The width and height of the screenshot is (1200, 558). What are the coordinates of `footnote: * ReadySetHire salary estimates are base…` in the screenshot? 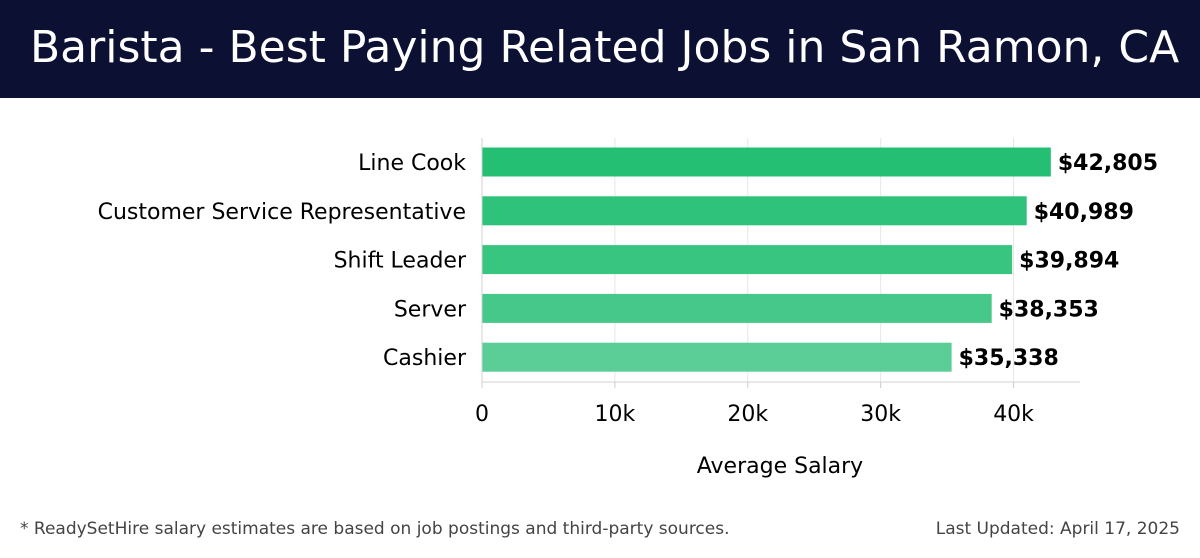 It's located at (375, 529).